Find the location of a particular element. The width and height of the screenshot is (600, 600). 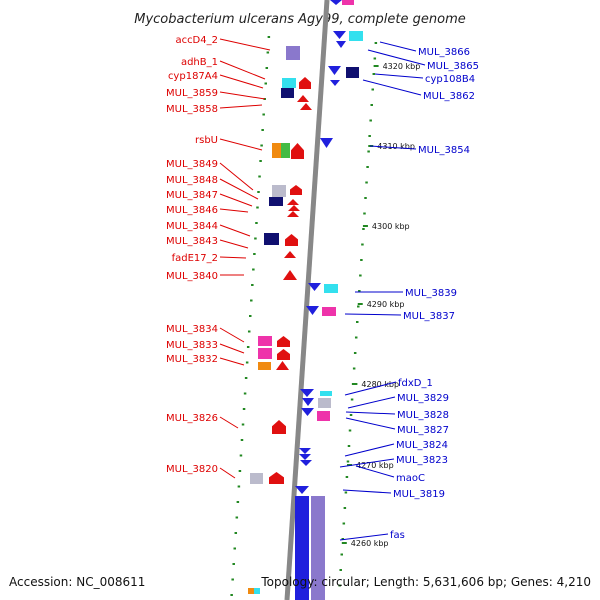

right-gene-label: fdxD_1 is located at coordinates (415, 383).